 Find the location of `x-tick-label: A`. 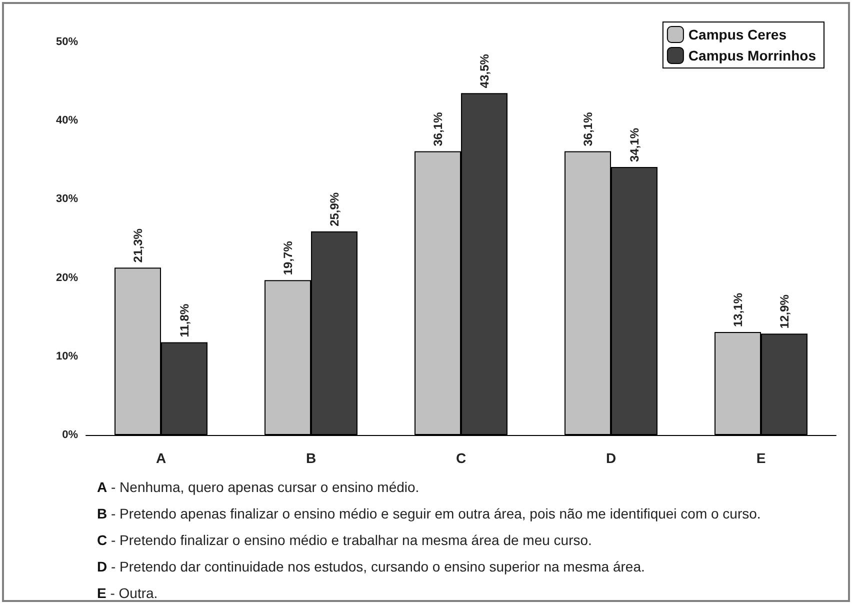

x-tick-label: A is located at coordinates (161, 458).